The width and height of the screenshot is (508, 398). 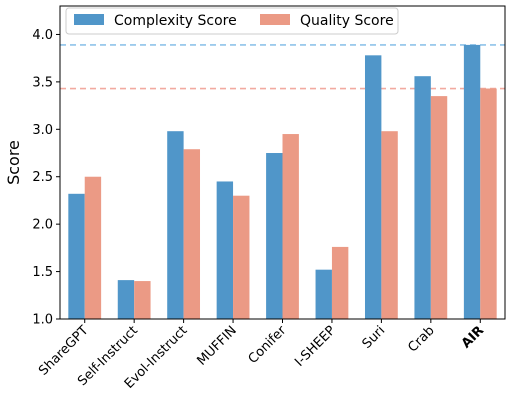 I want to click on bar-quality-score-self-instruct, so click(x=142, y=300).